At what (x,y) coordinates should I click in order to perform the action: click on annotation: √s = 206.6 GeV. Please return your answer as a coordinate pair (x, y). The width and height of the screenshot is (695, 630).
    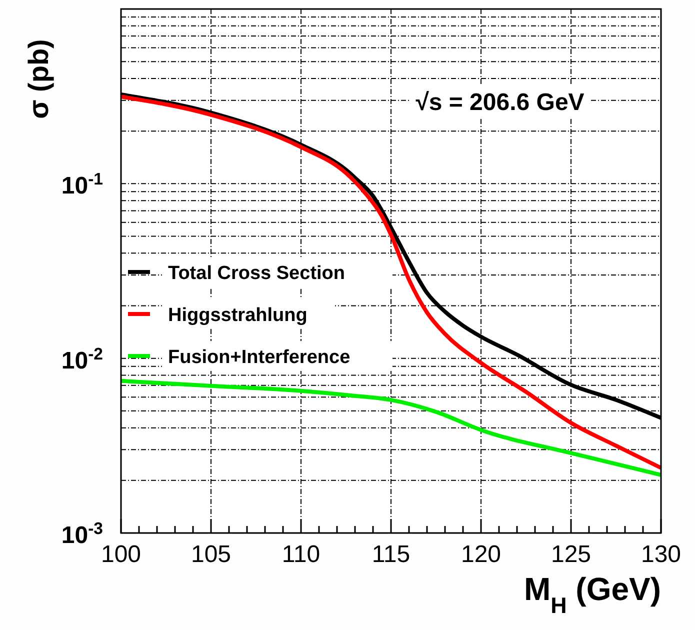
    Looking at the image, I should click on (500, 102).